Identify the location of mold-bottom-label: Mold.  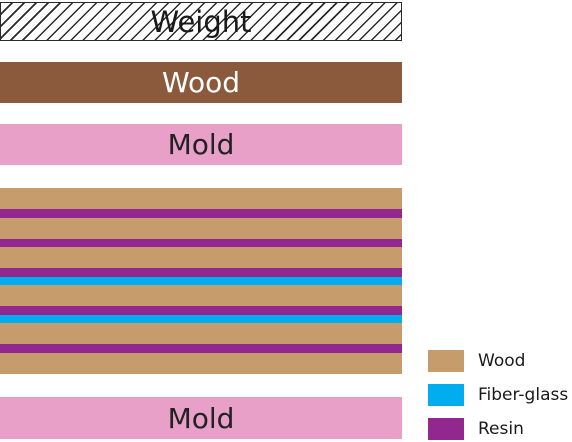
(201, 418).